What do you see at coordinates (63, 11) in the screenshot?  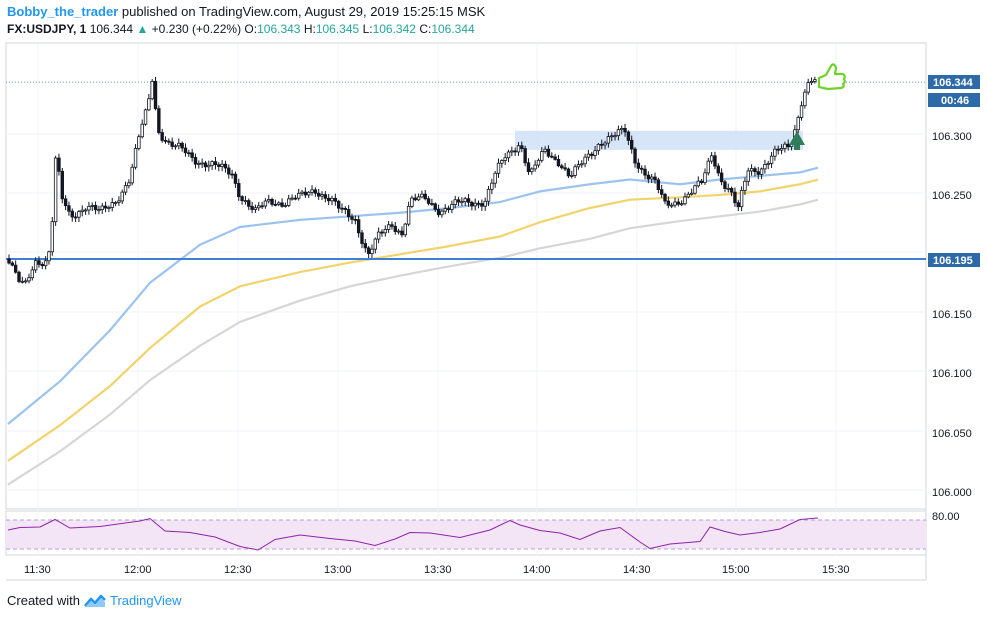 I see `author-link: Bobby_the_trader` at bounding box center [63, 11].